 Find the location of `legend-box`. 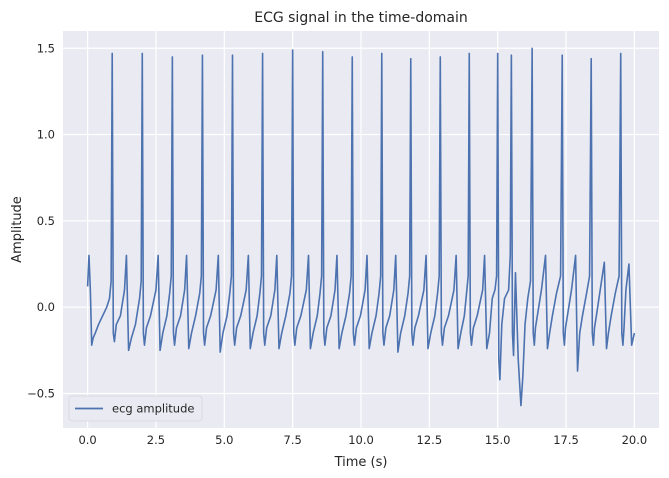

legend-box is located at coordinates (135, 408).